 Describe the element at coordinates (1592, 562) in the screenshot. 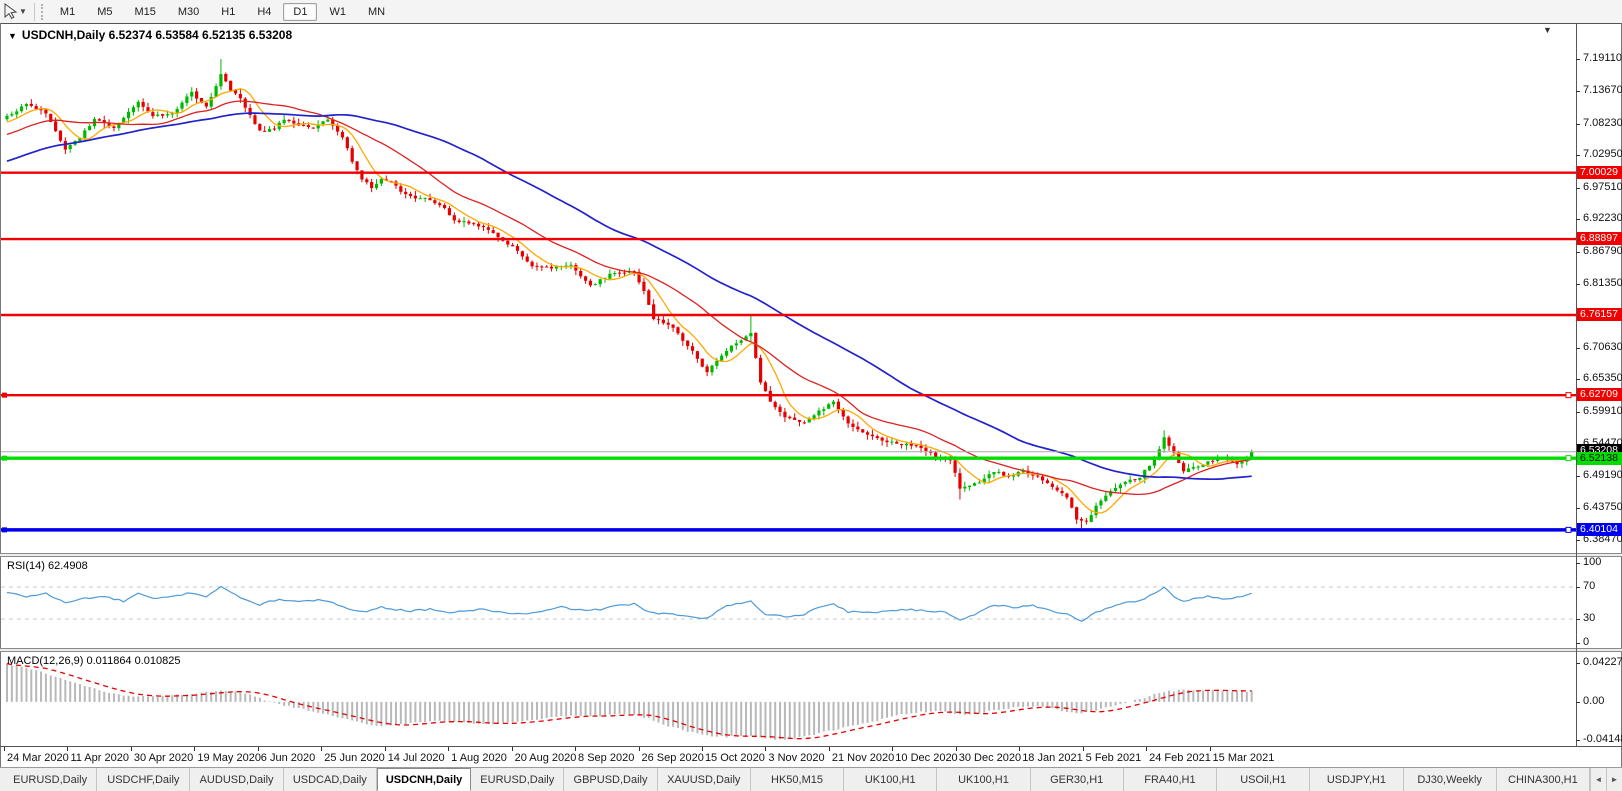

I see `rsi-axis-tick-label: 100` at that location.